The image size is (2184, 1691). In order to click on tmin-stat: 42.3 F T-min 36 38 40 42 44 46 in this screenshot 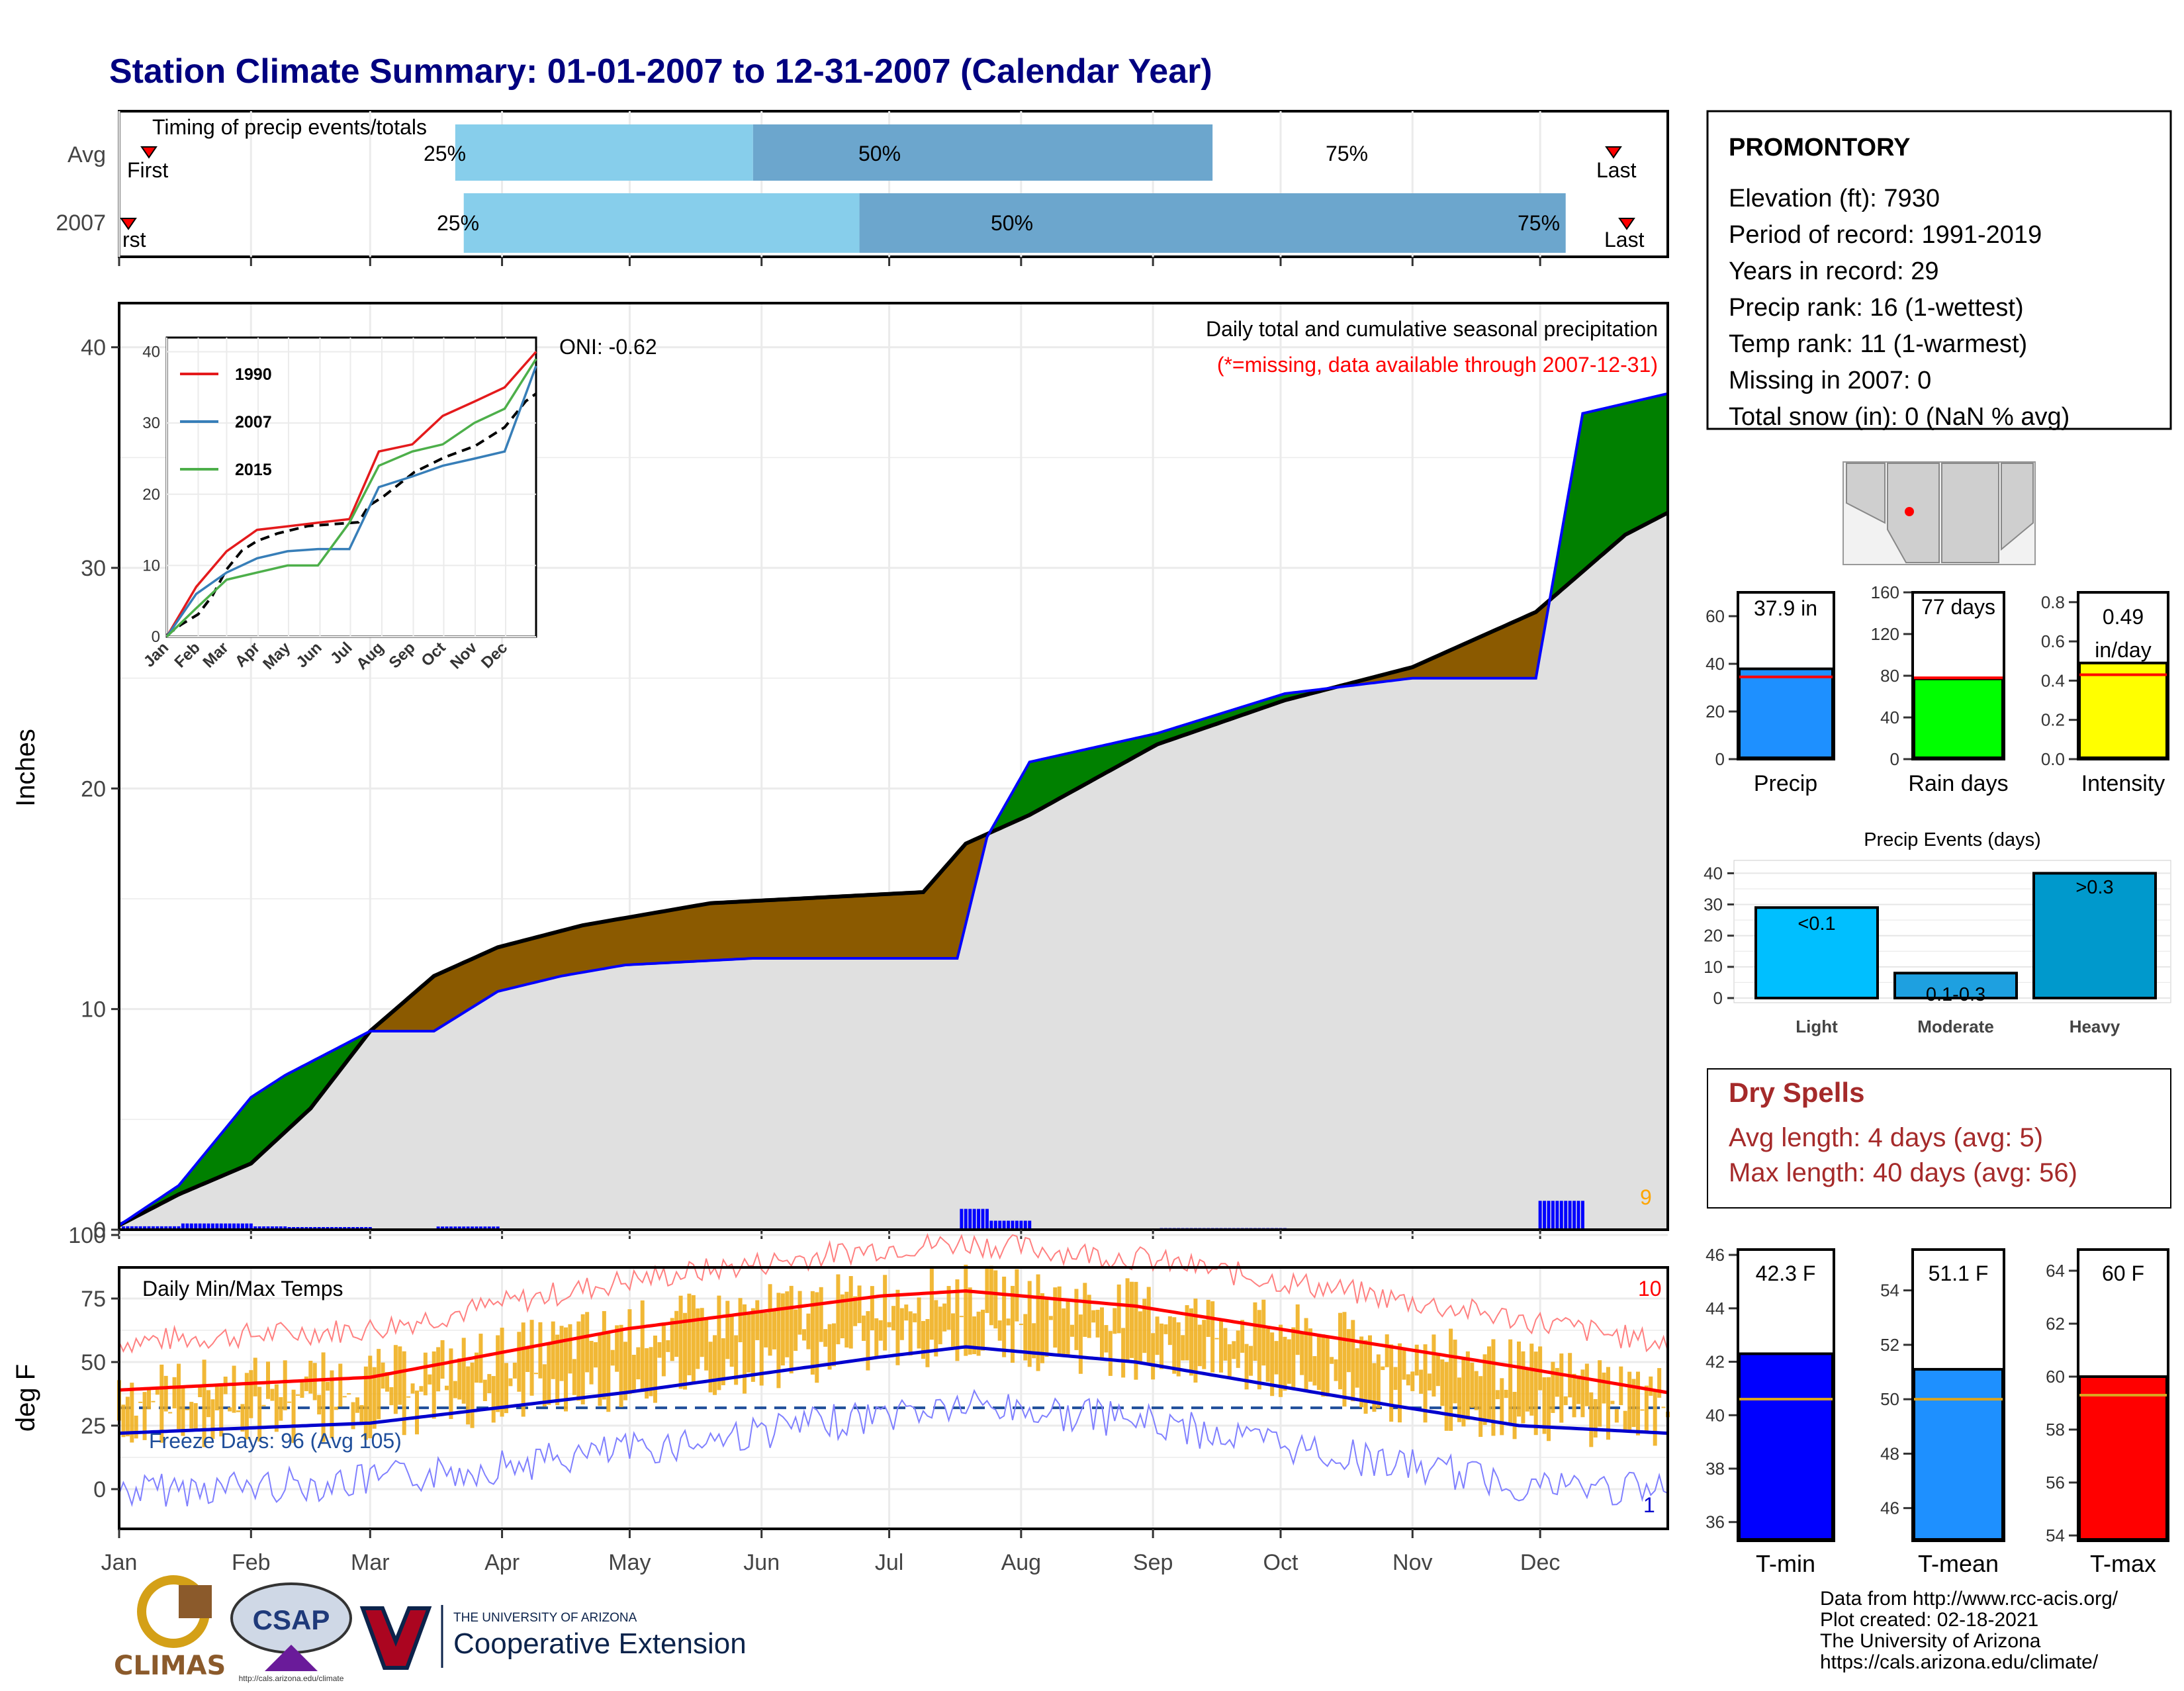, I will do `click(1770, 1411)`.